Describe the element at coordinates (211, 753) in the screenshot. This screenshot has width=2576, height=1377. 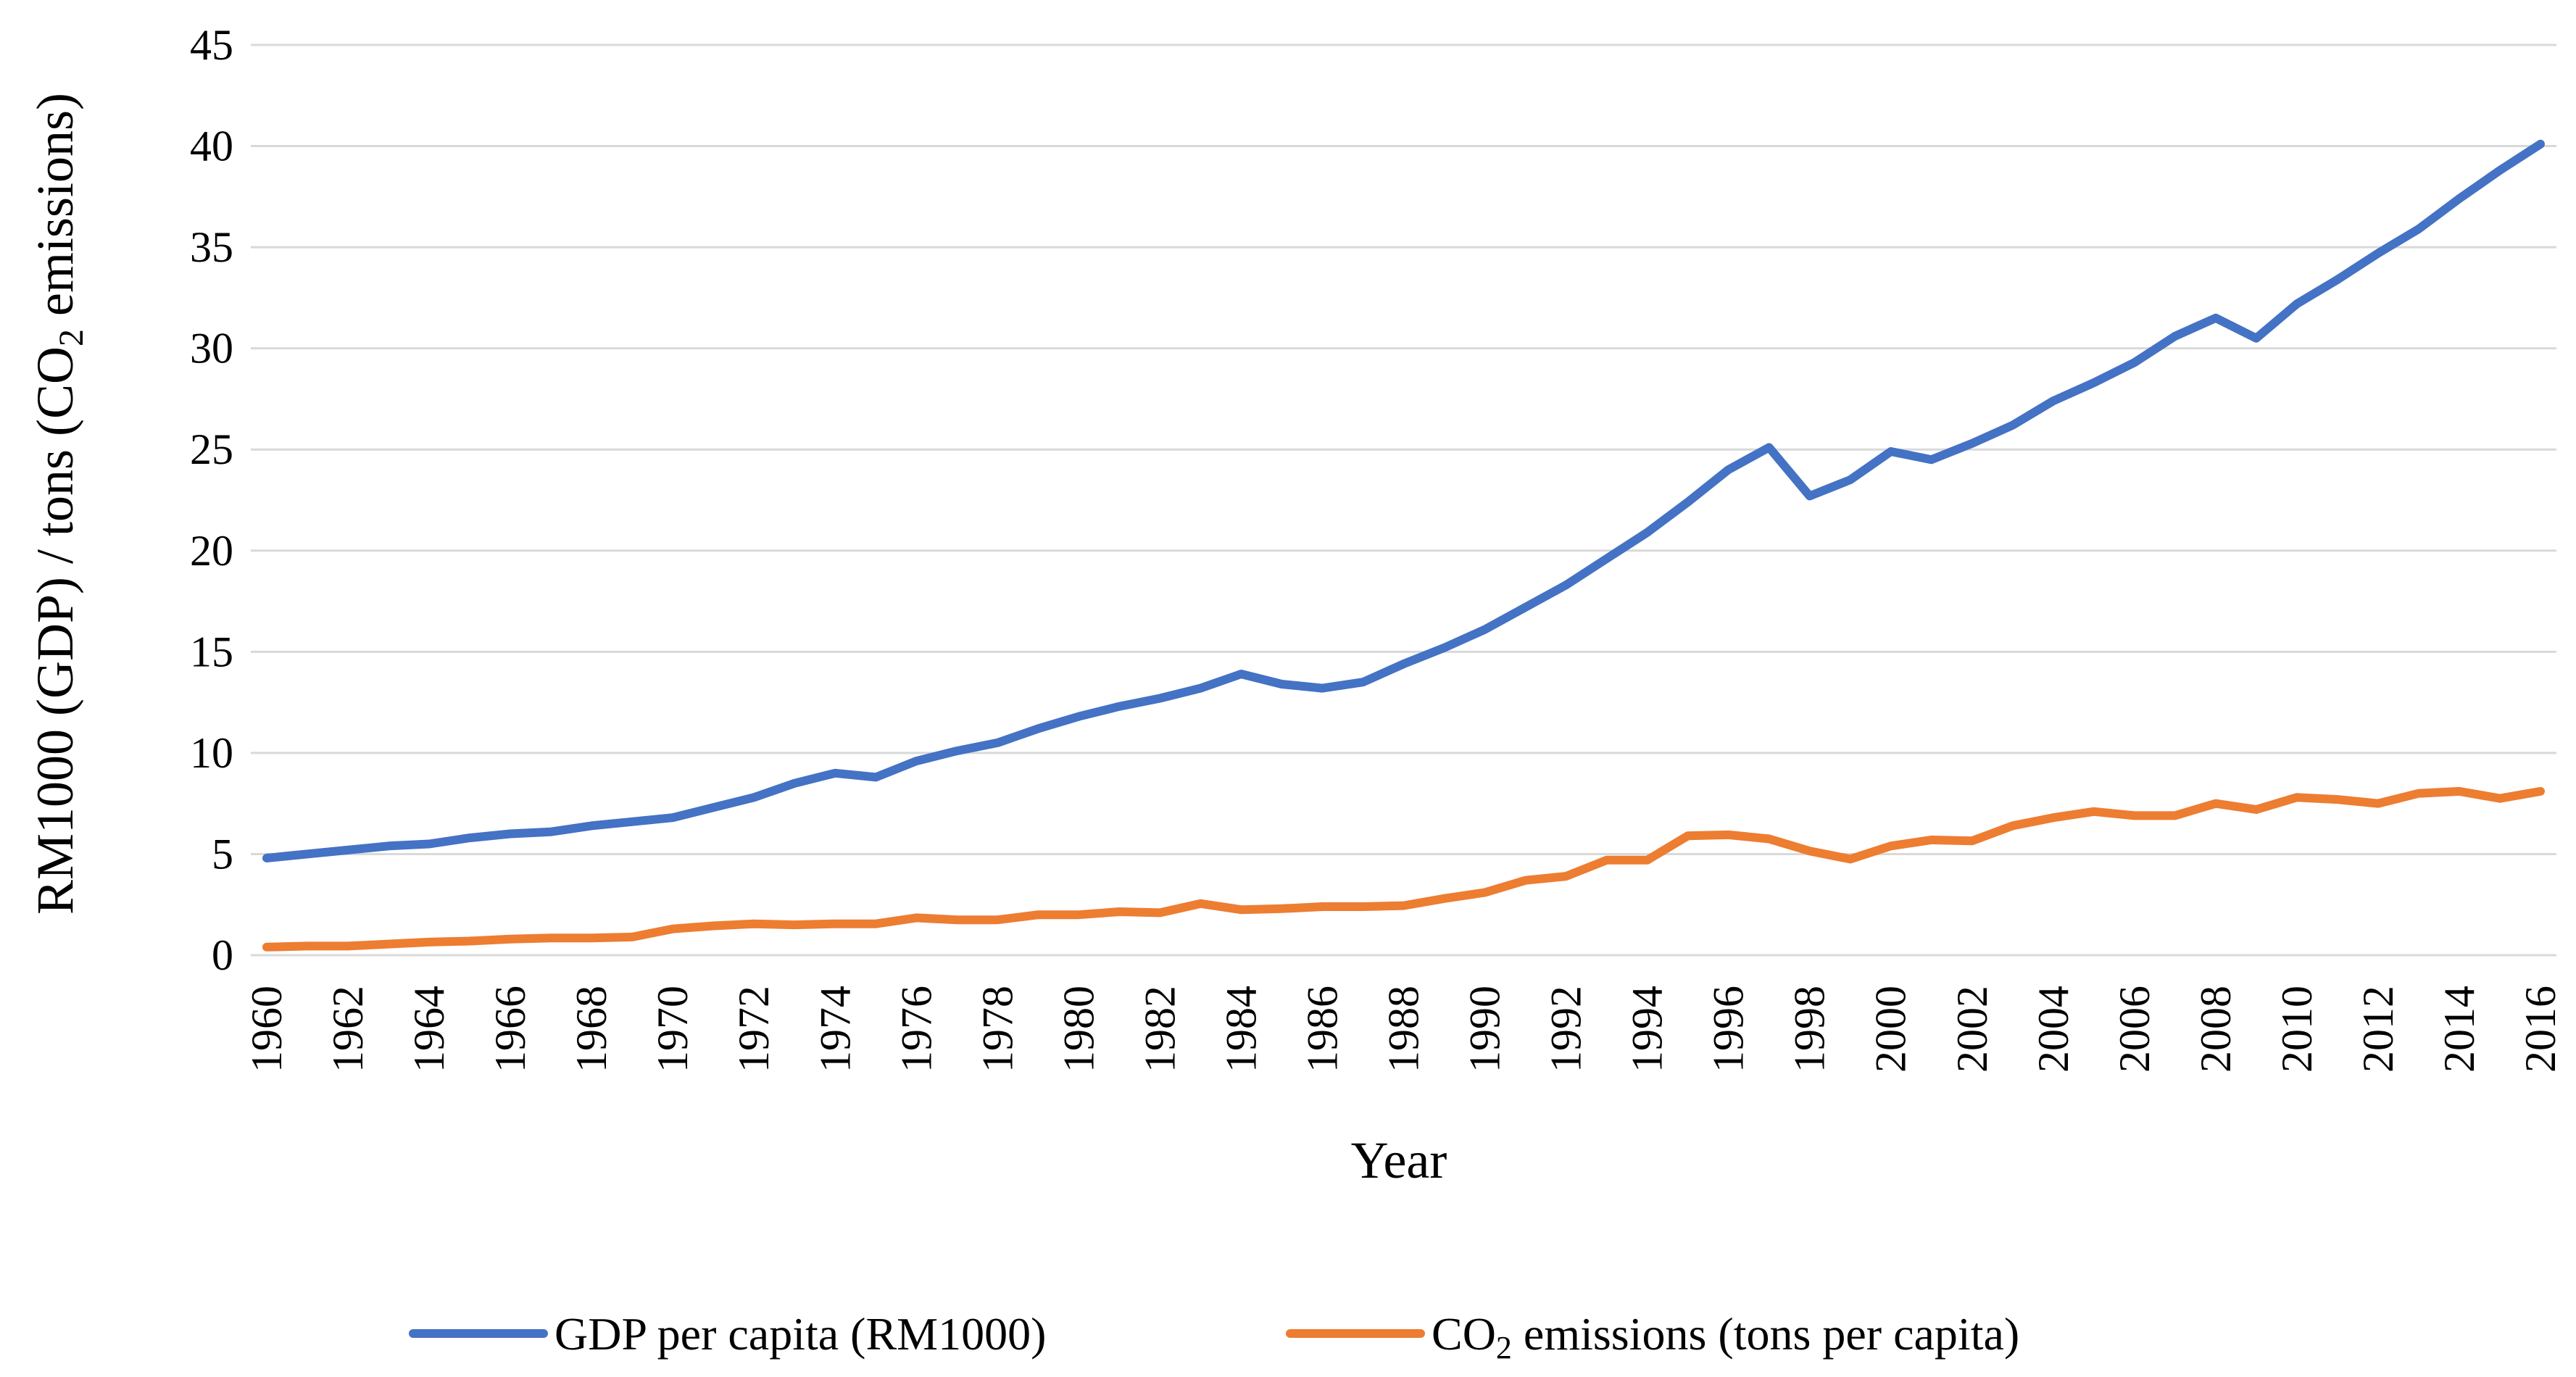
I see `y-tick-label-10: 10` at that location.